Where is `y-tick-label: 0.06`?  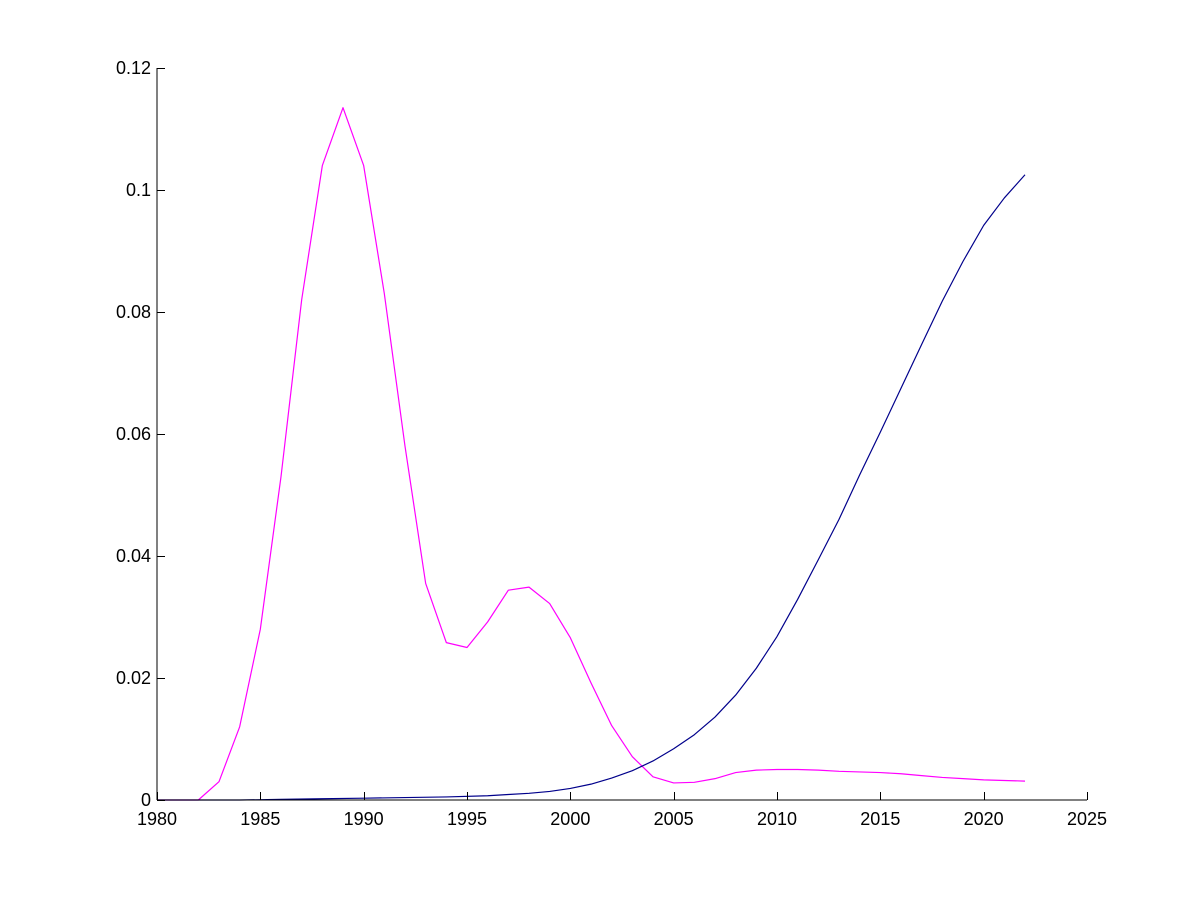 y-tick-label: 0.06 is located at coordinates (133, 434).